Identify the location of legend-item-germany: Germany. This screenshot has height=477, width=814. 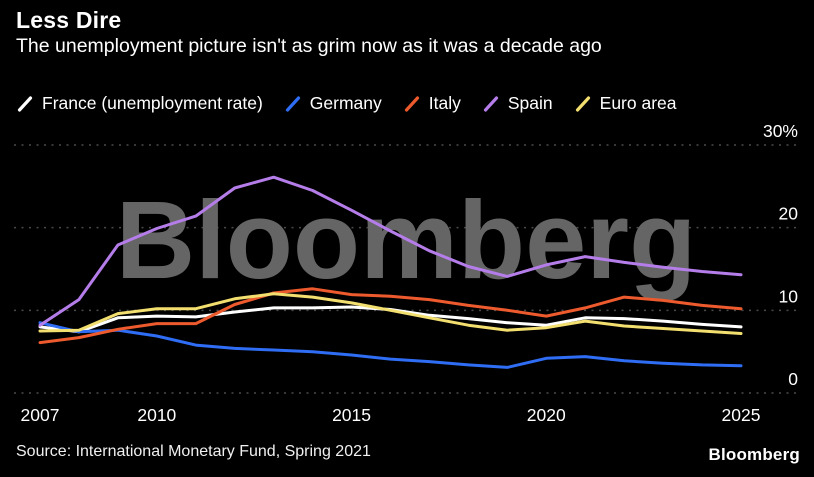
(333, 103).